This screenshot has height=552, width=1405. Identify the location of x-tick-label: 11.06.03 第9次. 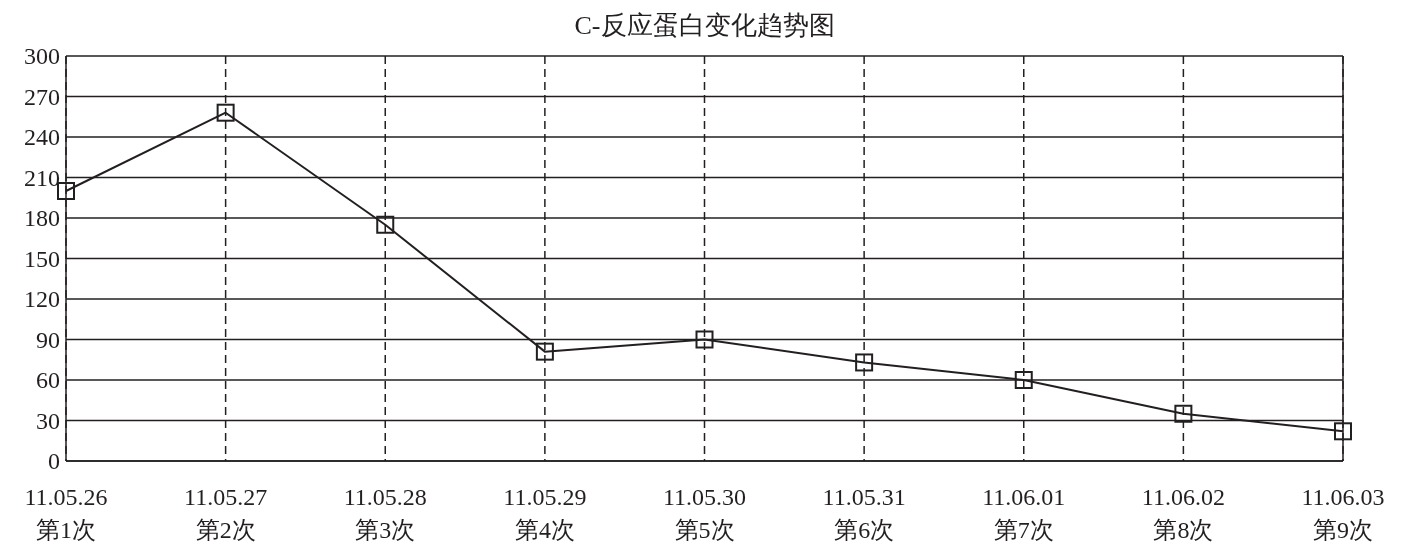
(1343, 513).